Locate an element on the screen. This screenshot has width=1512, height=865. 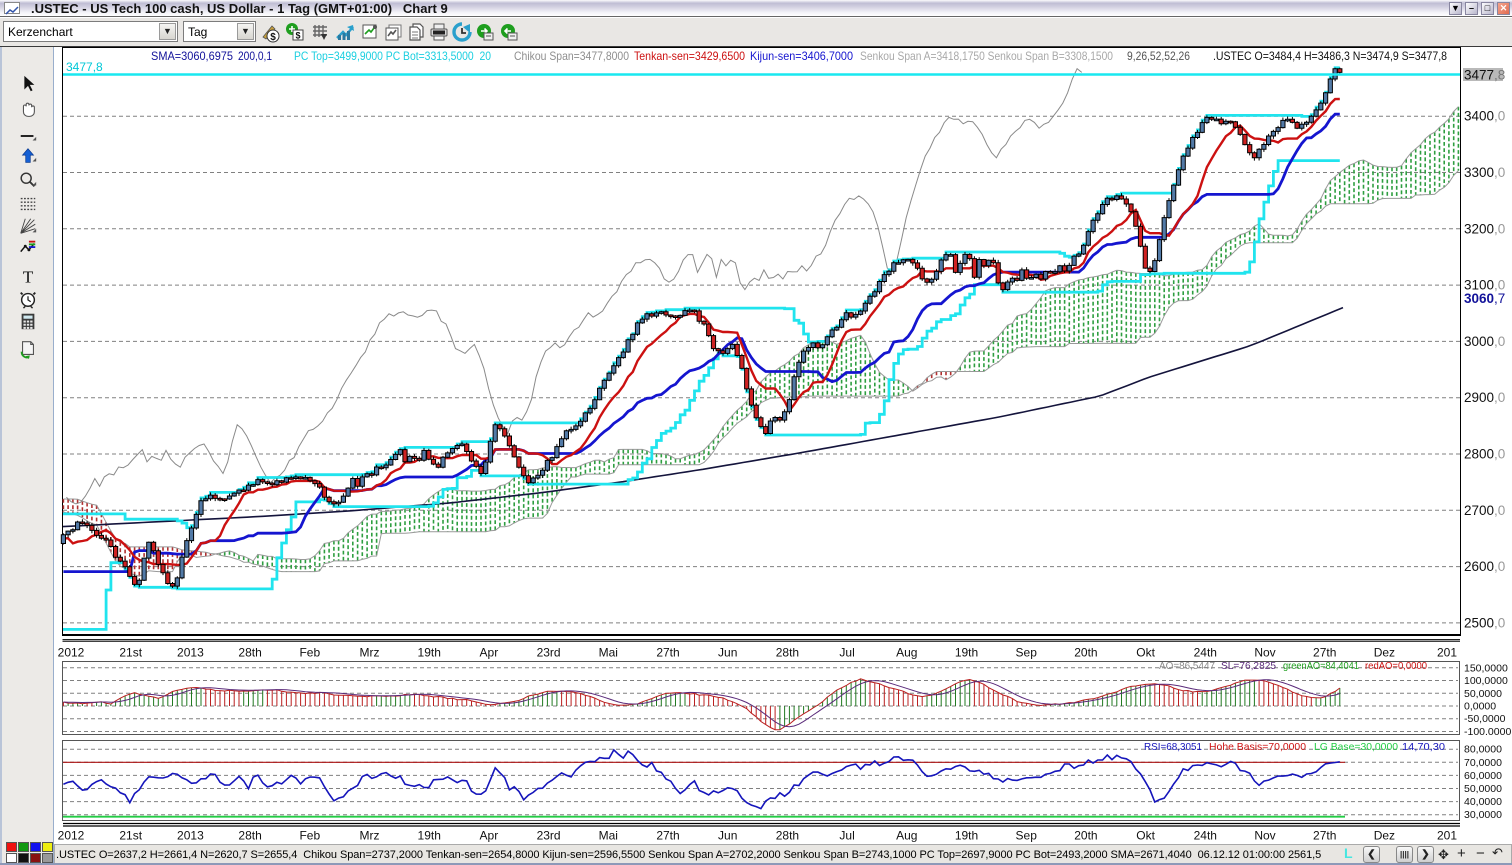
svg-text: 3200,0 is located at coordinates (1484, 228).